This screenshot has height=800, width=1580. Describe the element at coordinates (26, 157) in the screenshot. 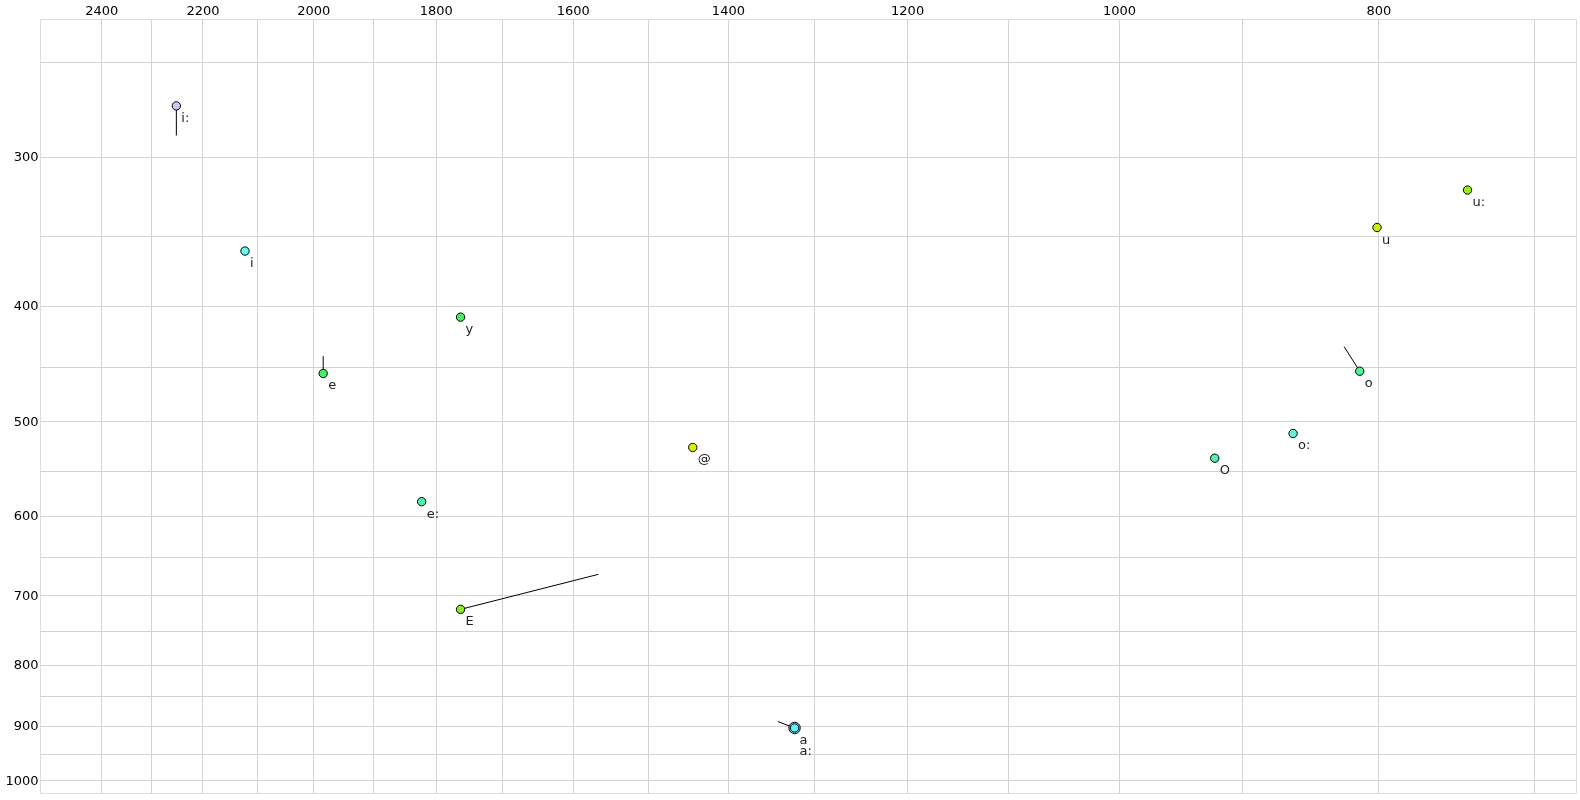

I see `y-tick-label: 300` at that location.